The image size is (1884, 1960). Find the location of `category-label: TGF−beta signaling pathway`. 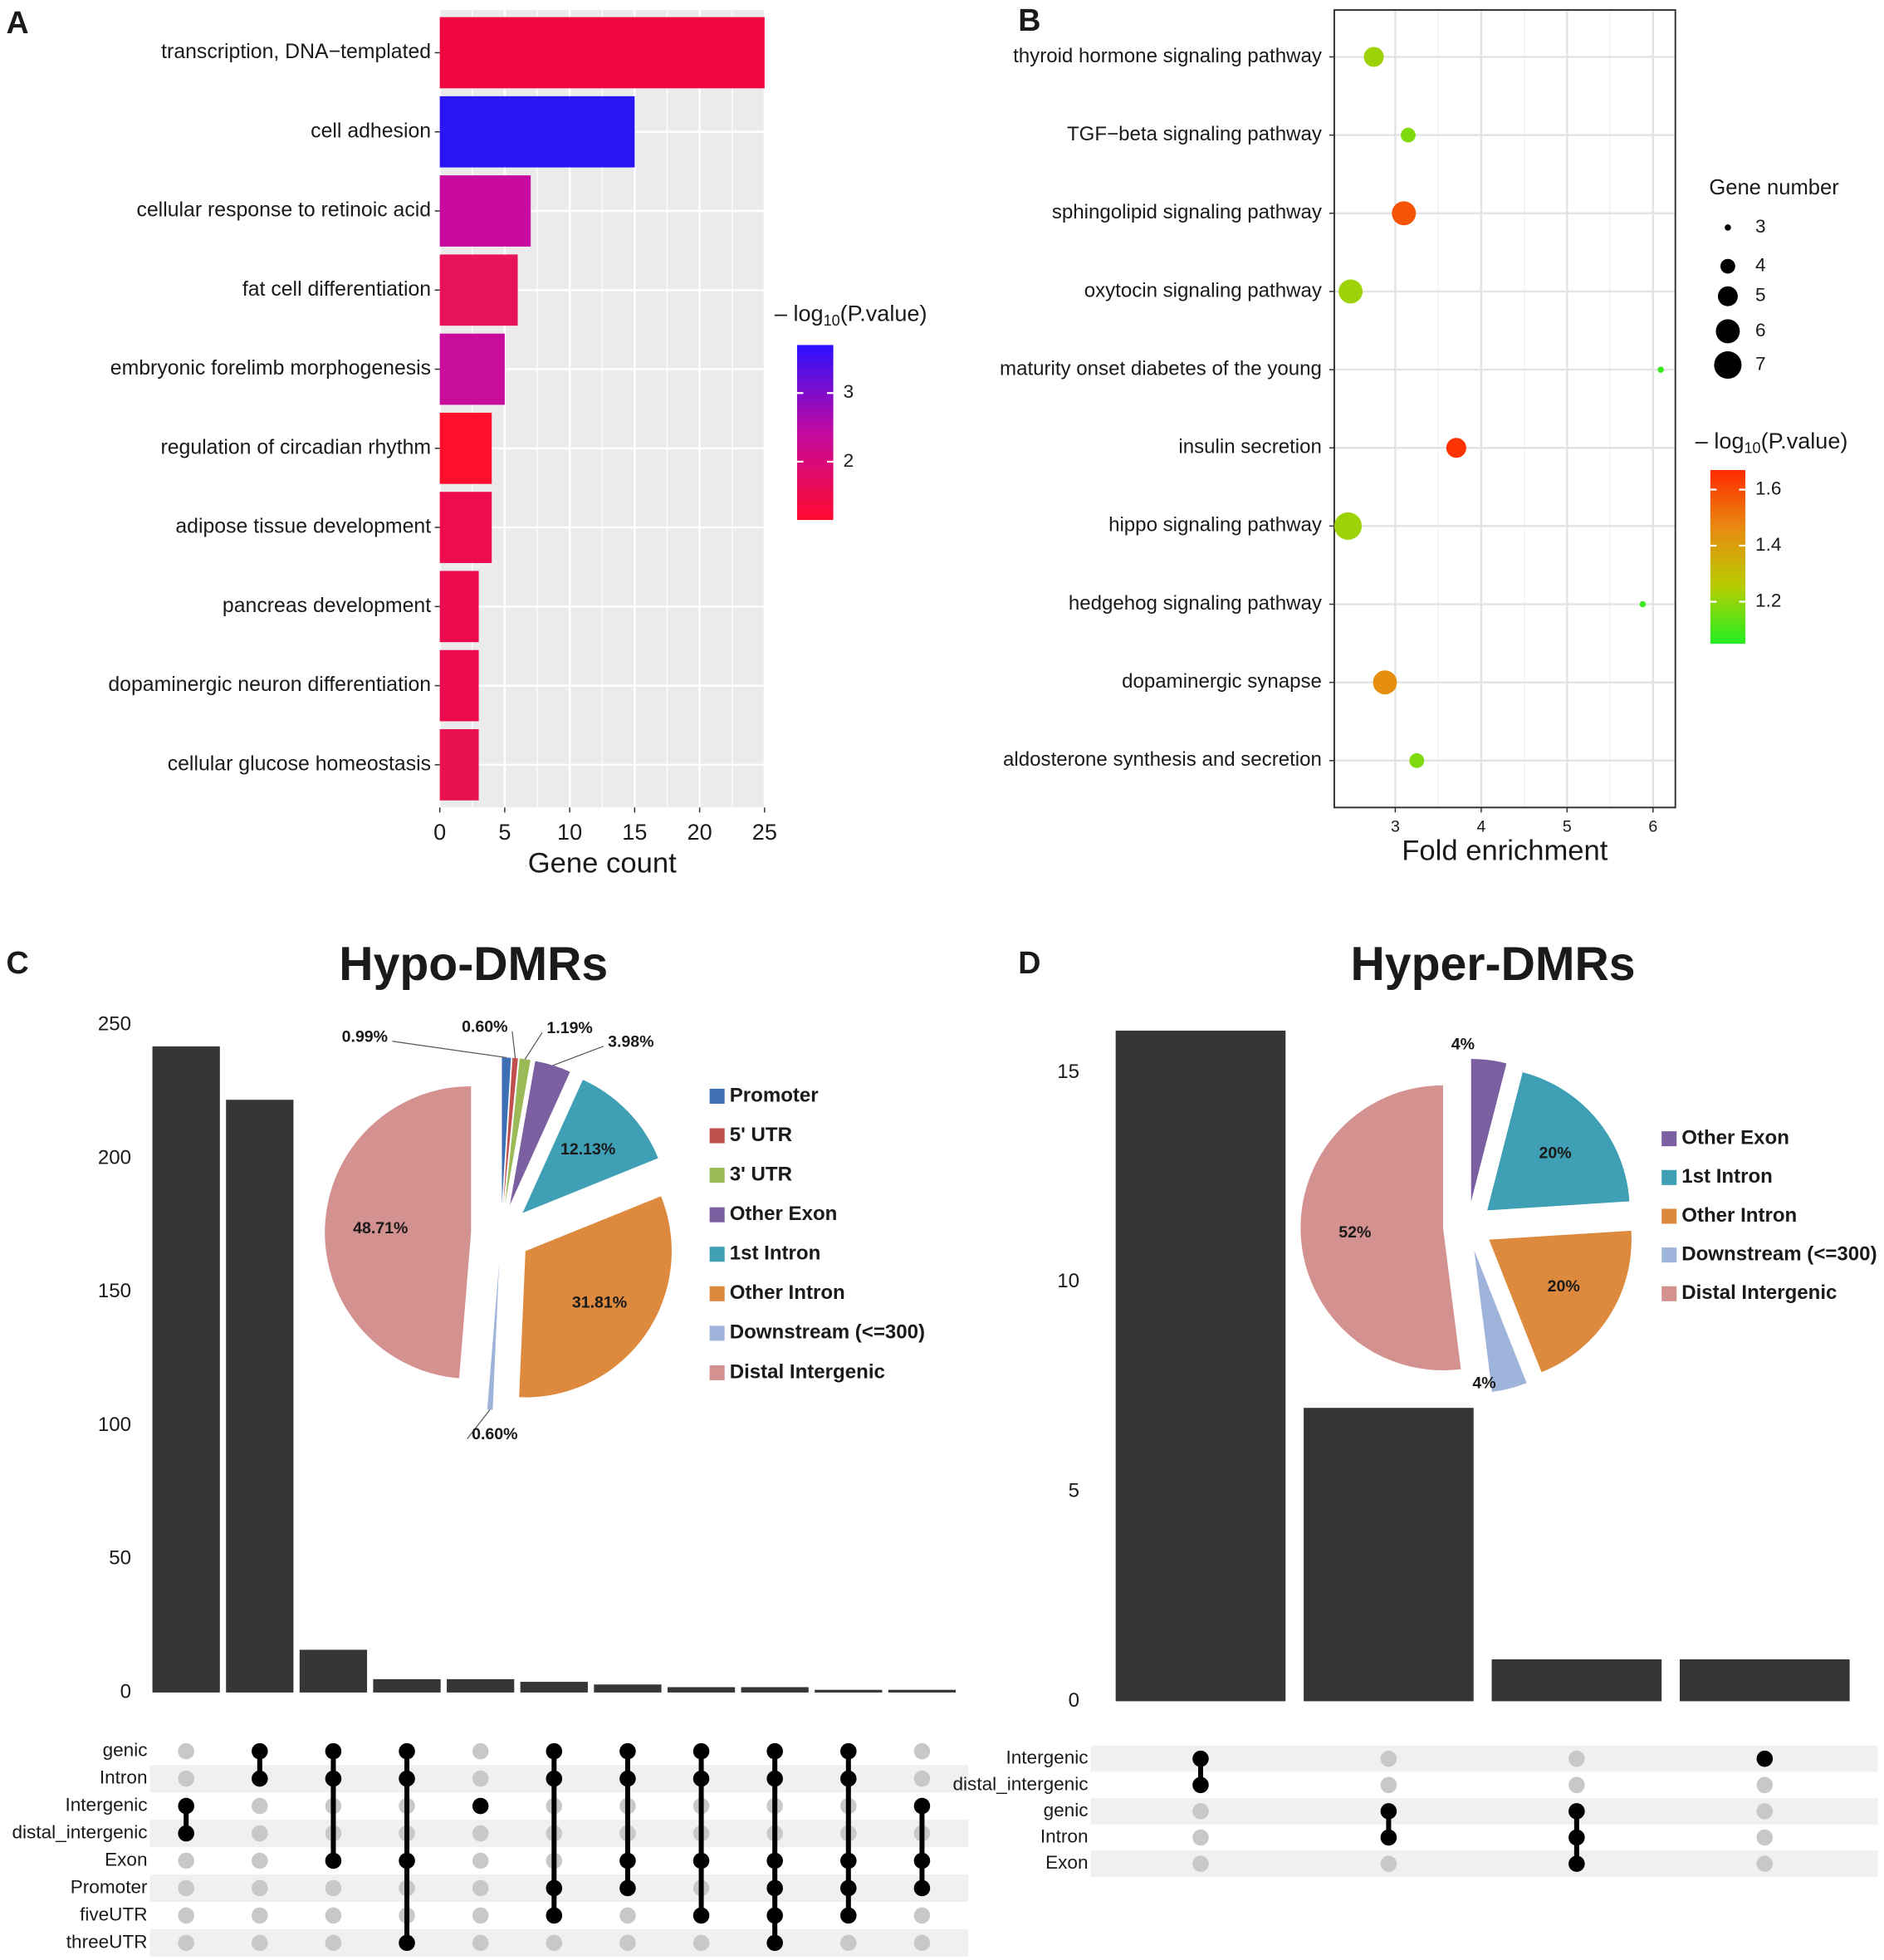

category-label: TGF−beta signaling pathway is located at coordinates (1194, 134).